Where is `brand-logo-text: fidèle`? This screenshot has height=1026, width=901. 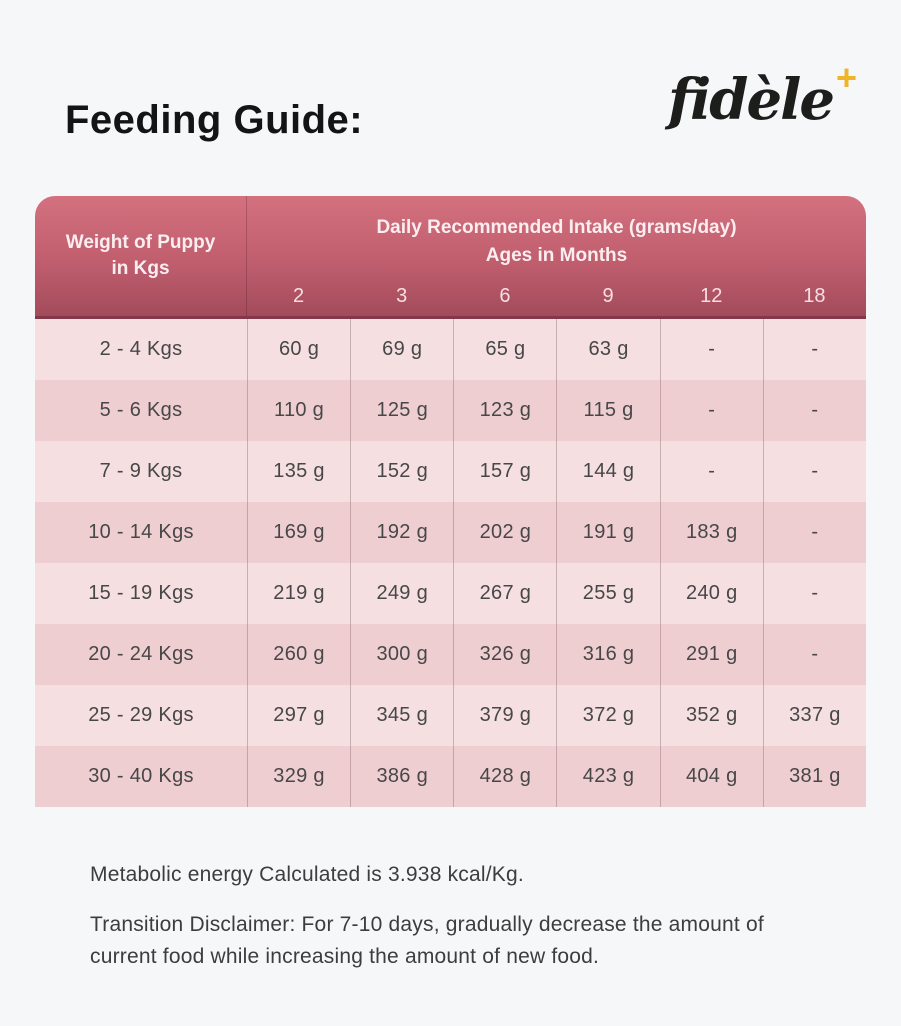 brand-logo-text: fidèle is located at coordinates (751, 100).